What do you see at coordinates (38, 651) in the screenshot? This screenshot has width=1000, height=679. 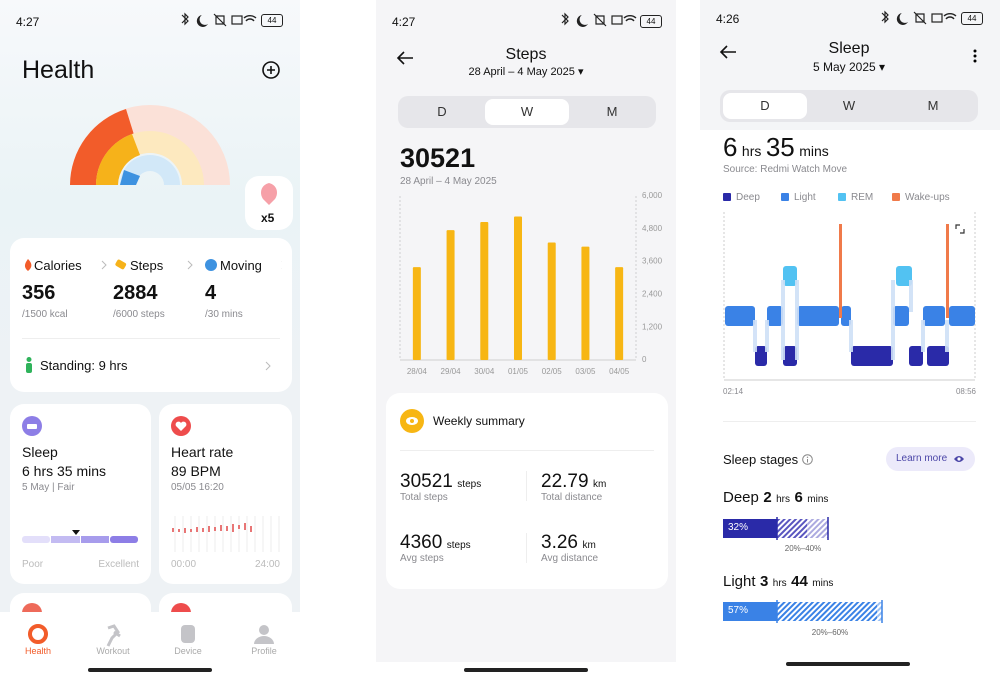 I see `nav-label: Health` at bounding box center [38, 651].